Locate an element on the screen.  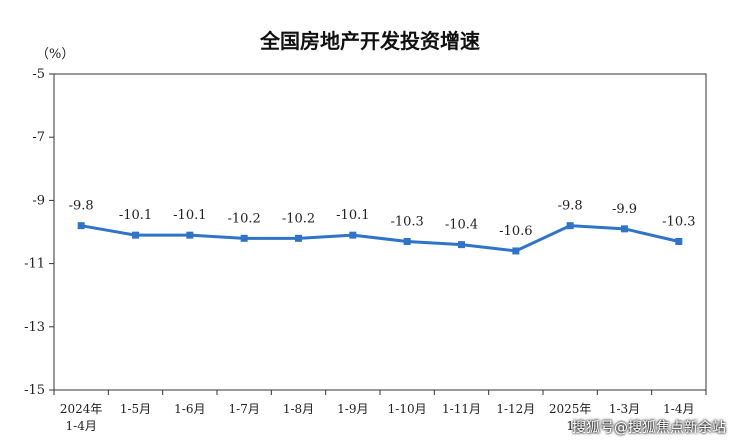
x-tick-label-0-0: 2024年 is located at coordinates (81, 409).